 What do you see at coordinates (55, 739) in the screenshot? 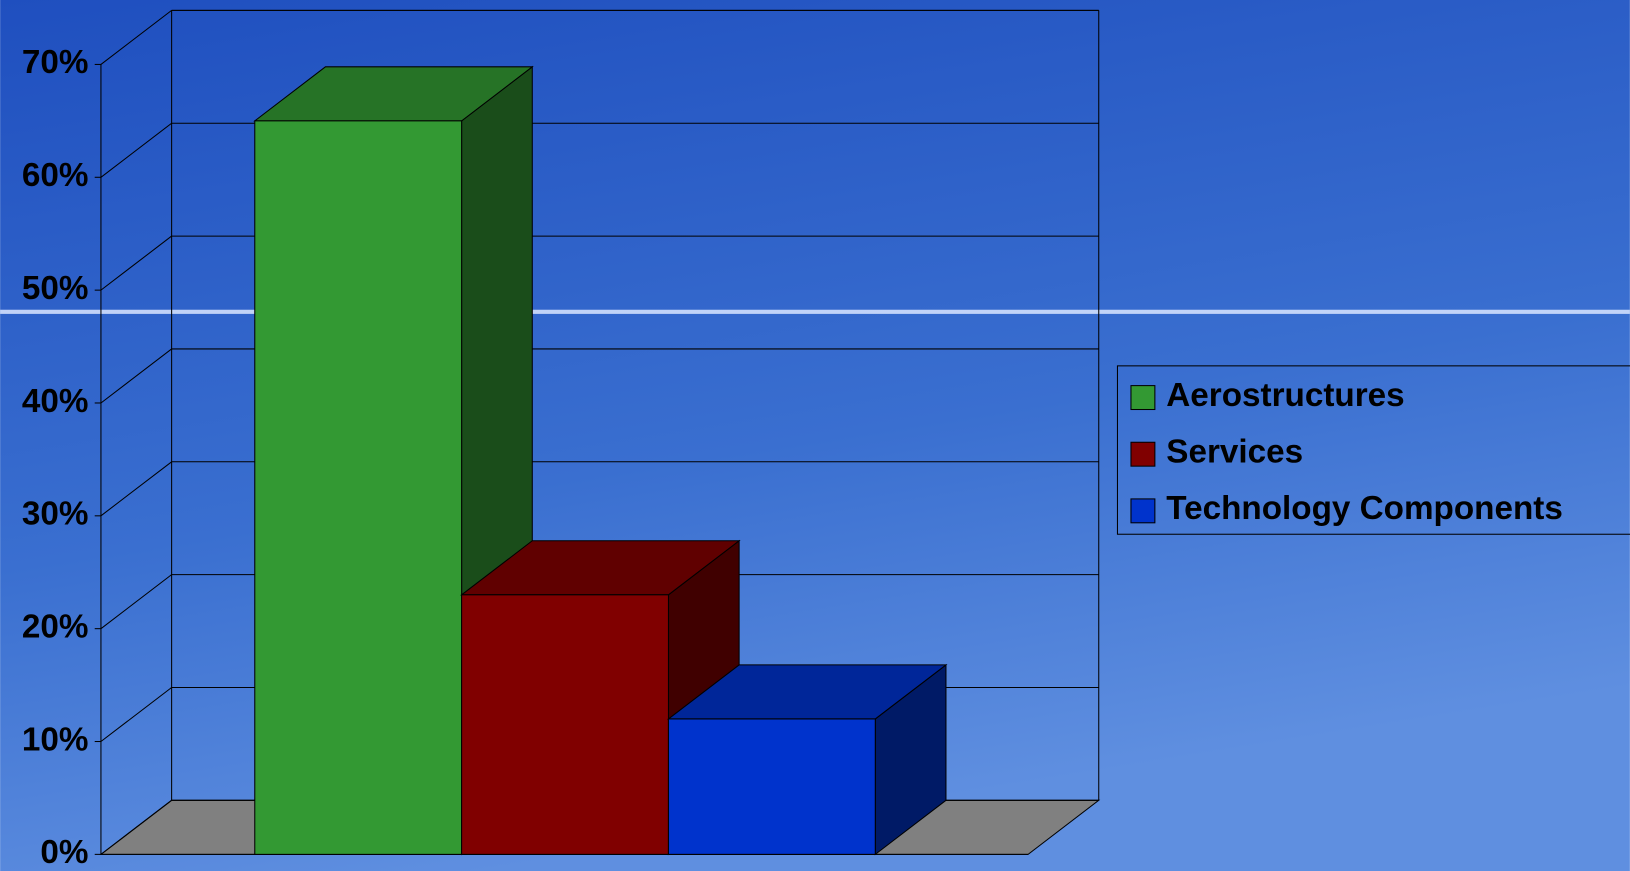
I see `y-tick-label: 10%` at bounding box center [55, 739].